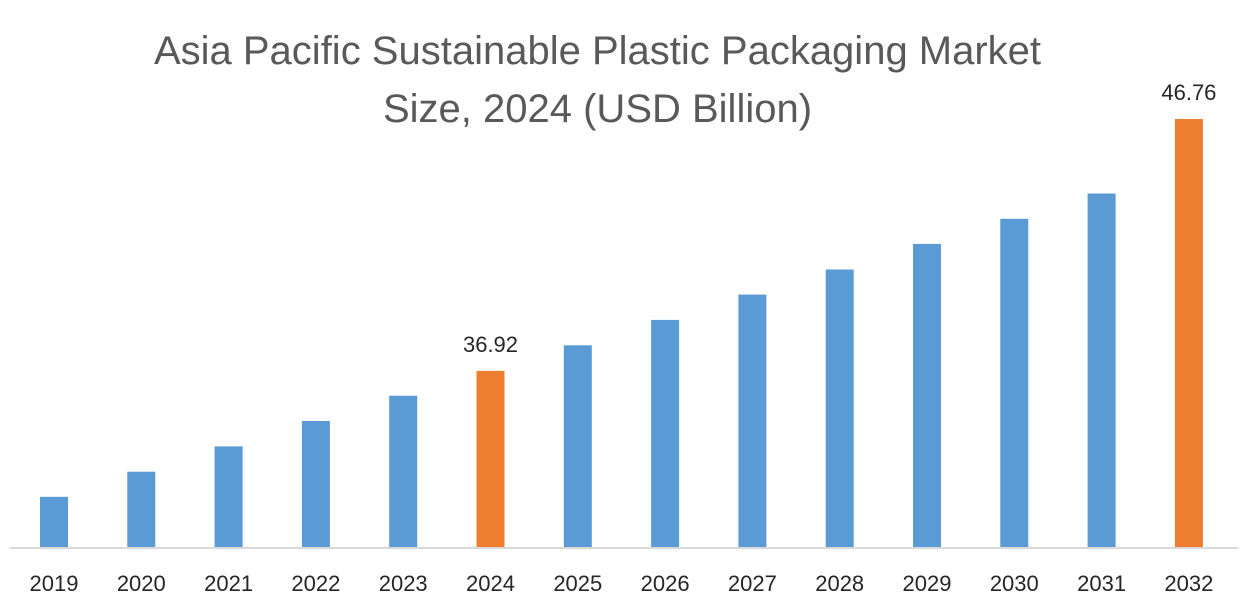  What do you see at coordinates (403, 471) in the screenshot?
I see `bar-2023` at bounding box center [403, 471].